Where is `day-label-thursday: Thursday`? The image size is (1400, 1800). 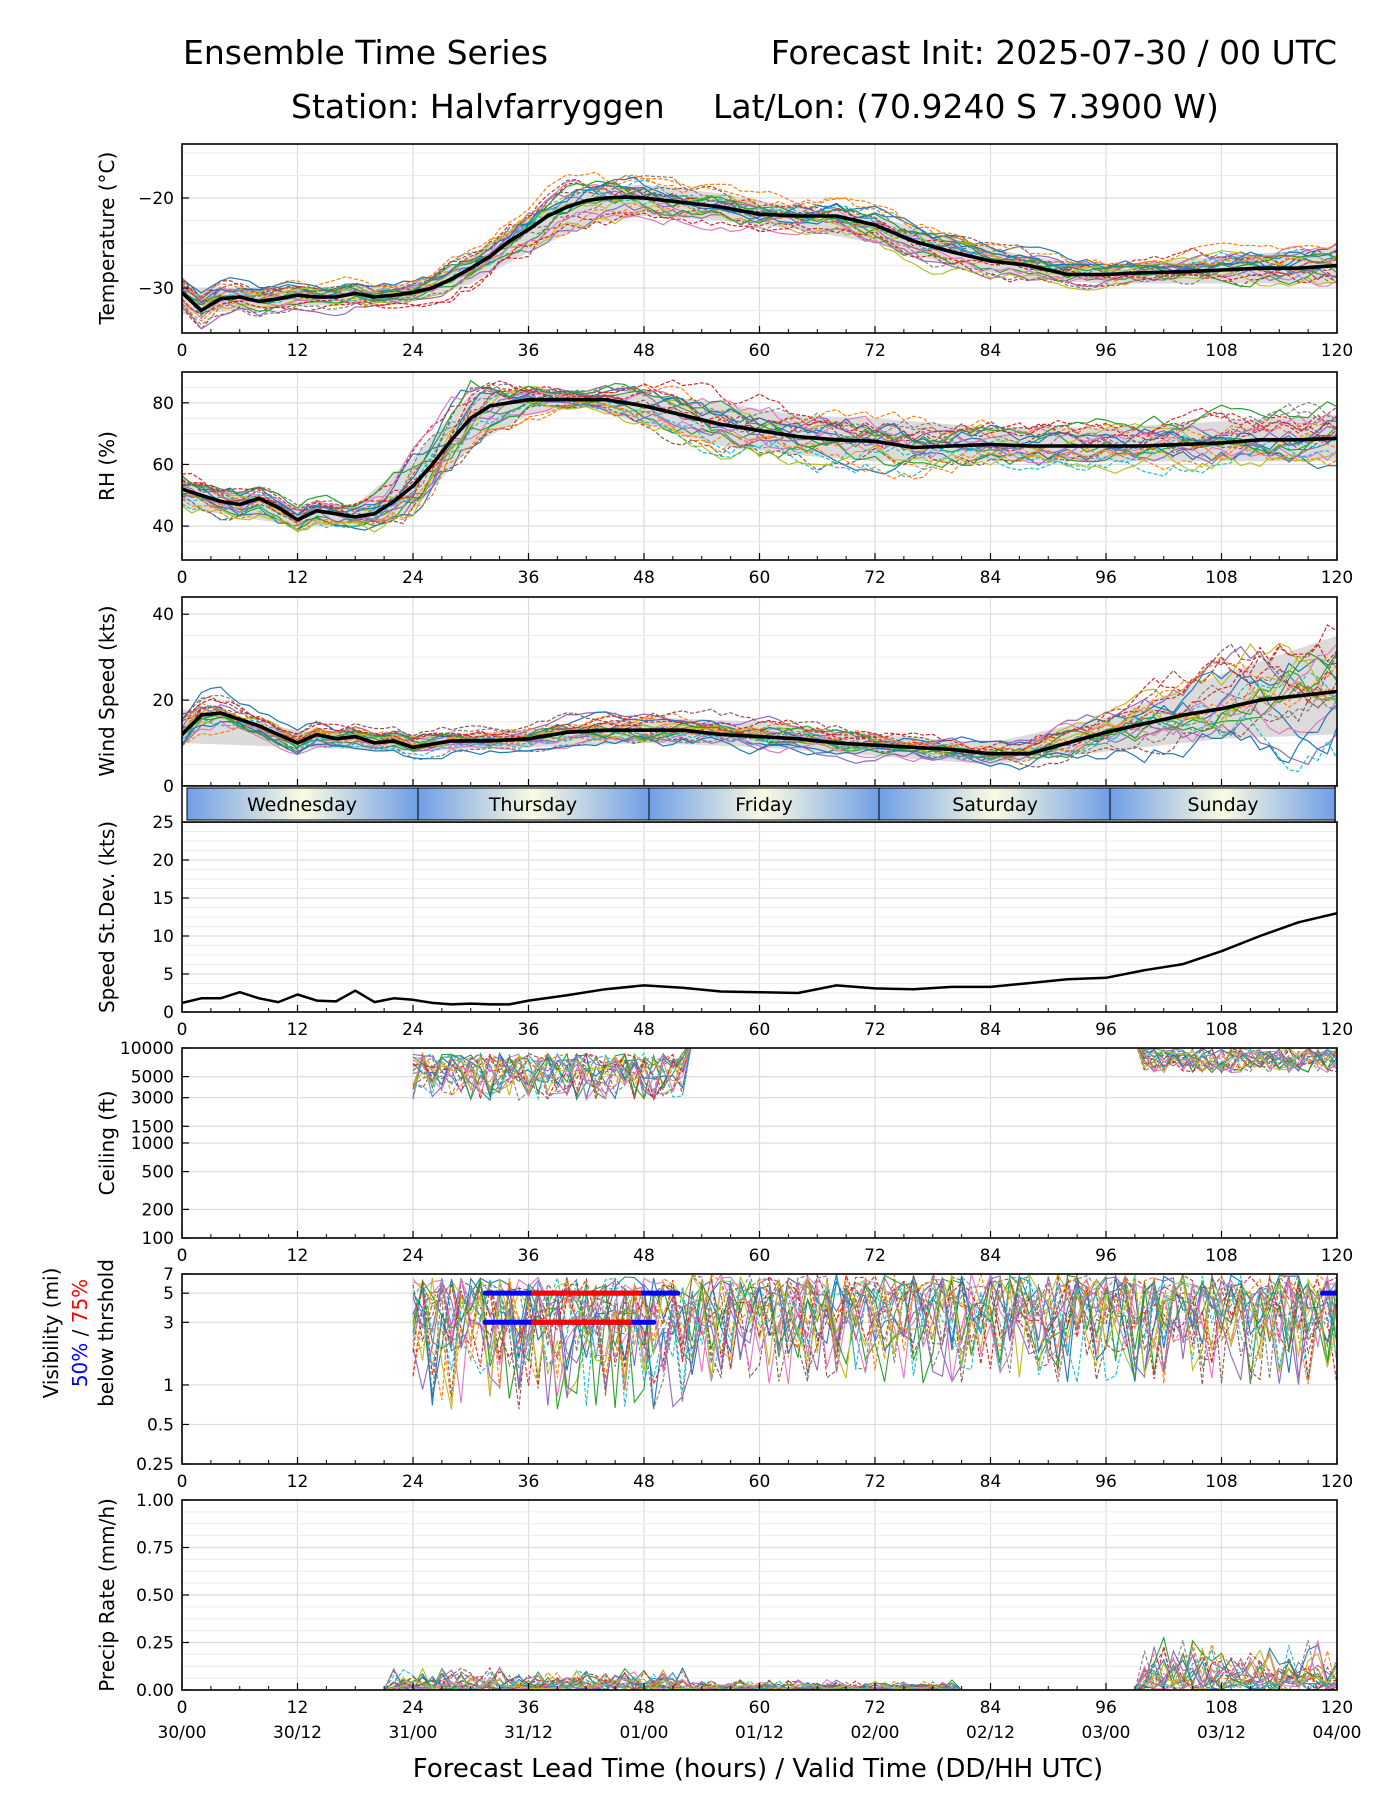 day-label-thursday: Thursday is located at coordinates (532, 805).